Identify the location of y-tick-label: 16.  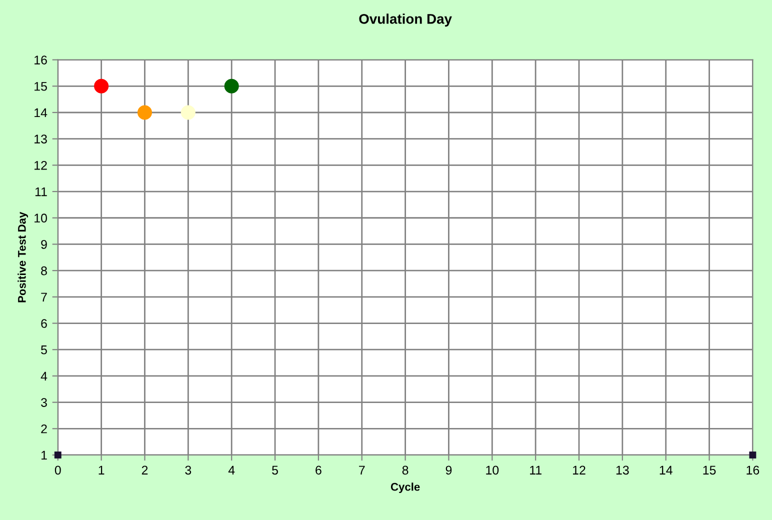
(40, 60).